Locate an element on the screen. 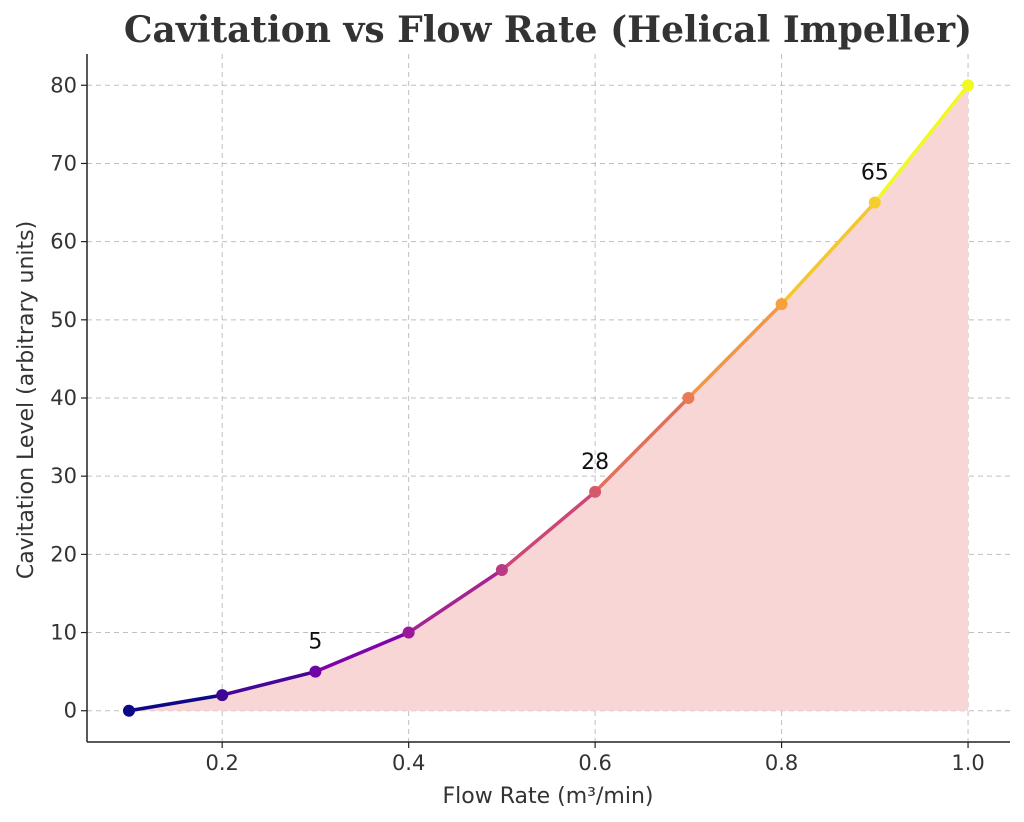  y-tick-label: 0 is located at coordinates (70, 711).